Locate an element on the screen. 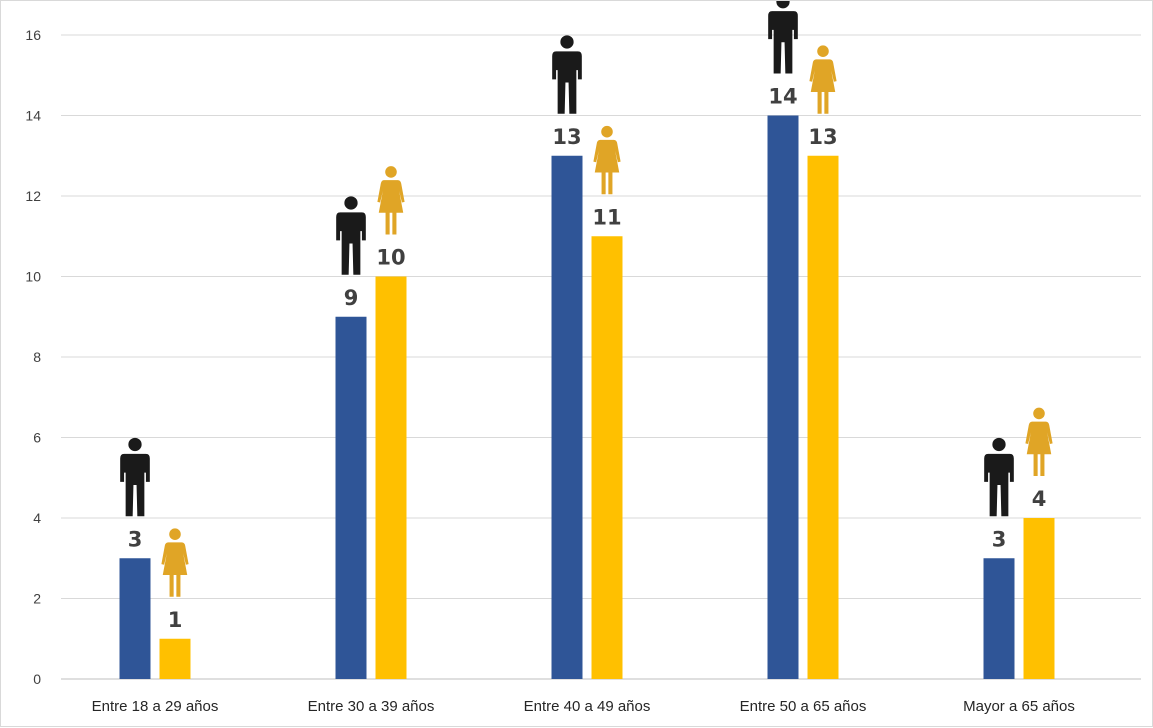  y-tick-label: 16 is located at coordinates (33, 35).